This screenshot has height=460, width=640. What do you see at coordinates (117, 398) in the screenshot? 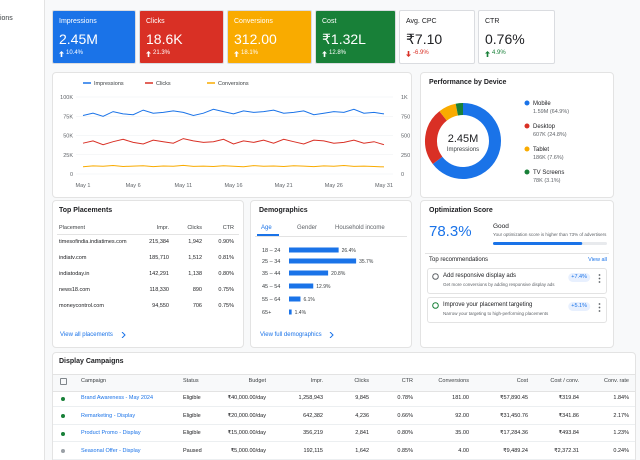
I see `campaign-name: Brand Awareness - May 2024` at bounding box center [117, 398].